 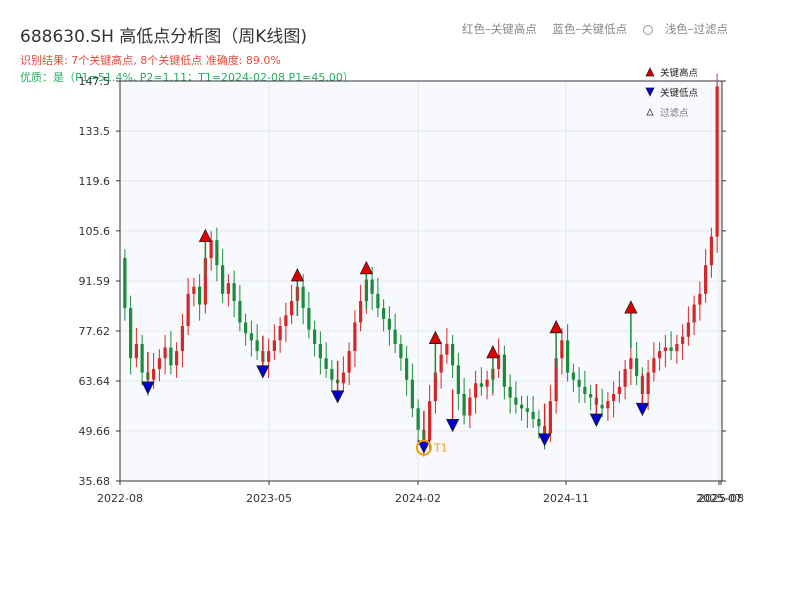 What do you see at coordinates (696, 29) in the screenshot?
I see `top-legend-filtered: 浅色–过滤点` at bounding box center [696, 29].